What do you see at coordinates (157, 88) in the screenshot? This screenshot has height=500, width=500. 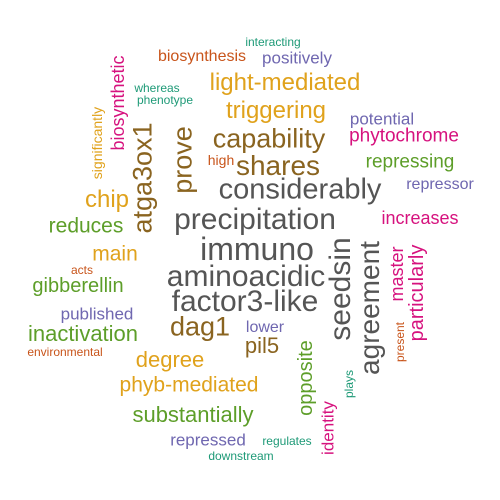 I see `word: whereas` at bounding box center [157, 88].